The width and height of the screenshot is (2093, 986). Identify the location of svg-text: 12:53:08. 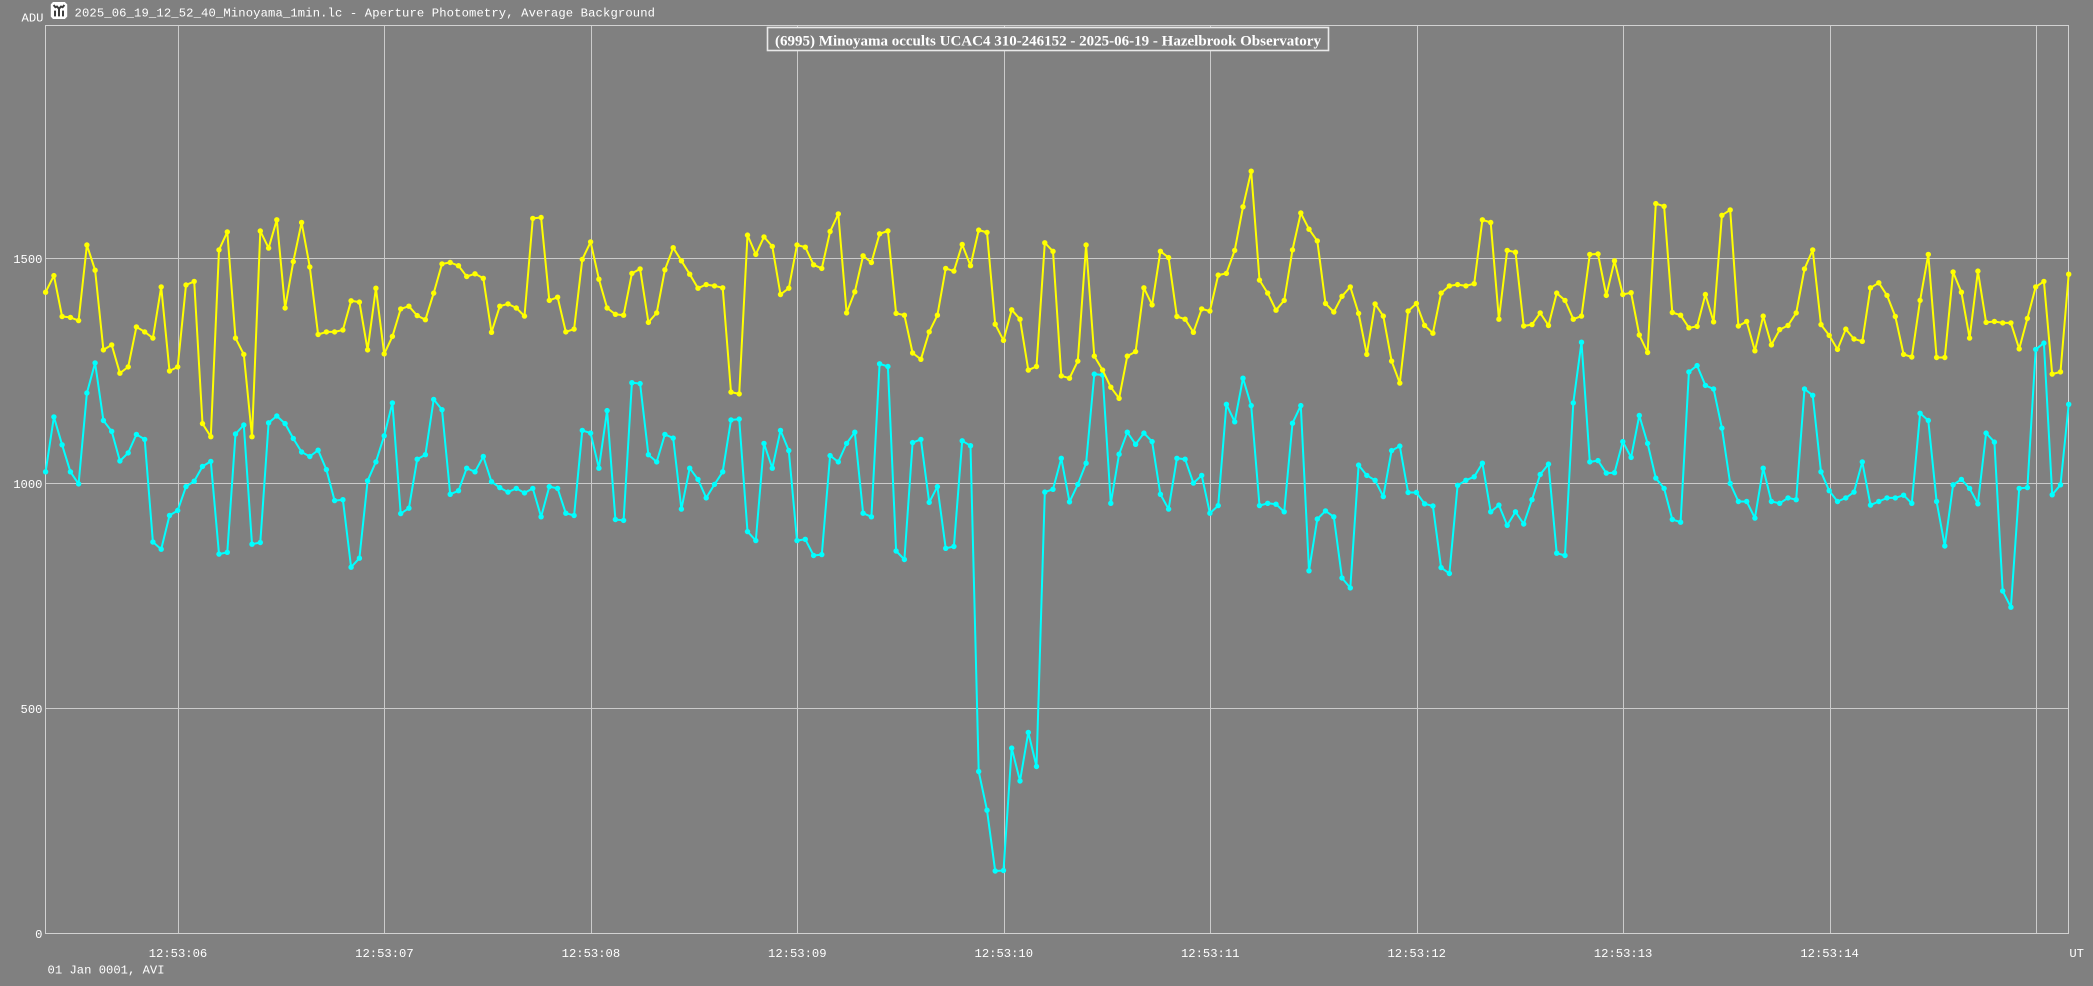
(591, 954).